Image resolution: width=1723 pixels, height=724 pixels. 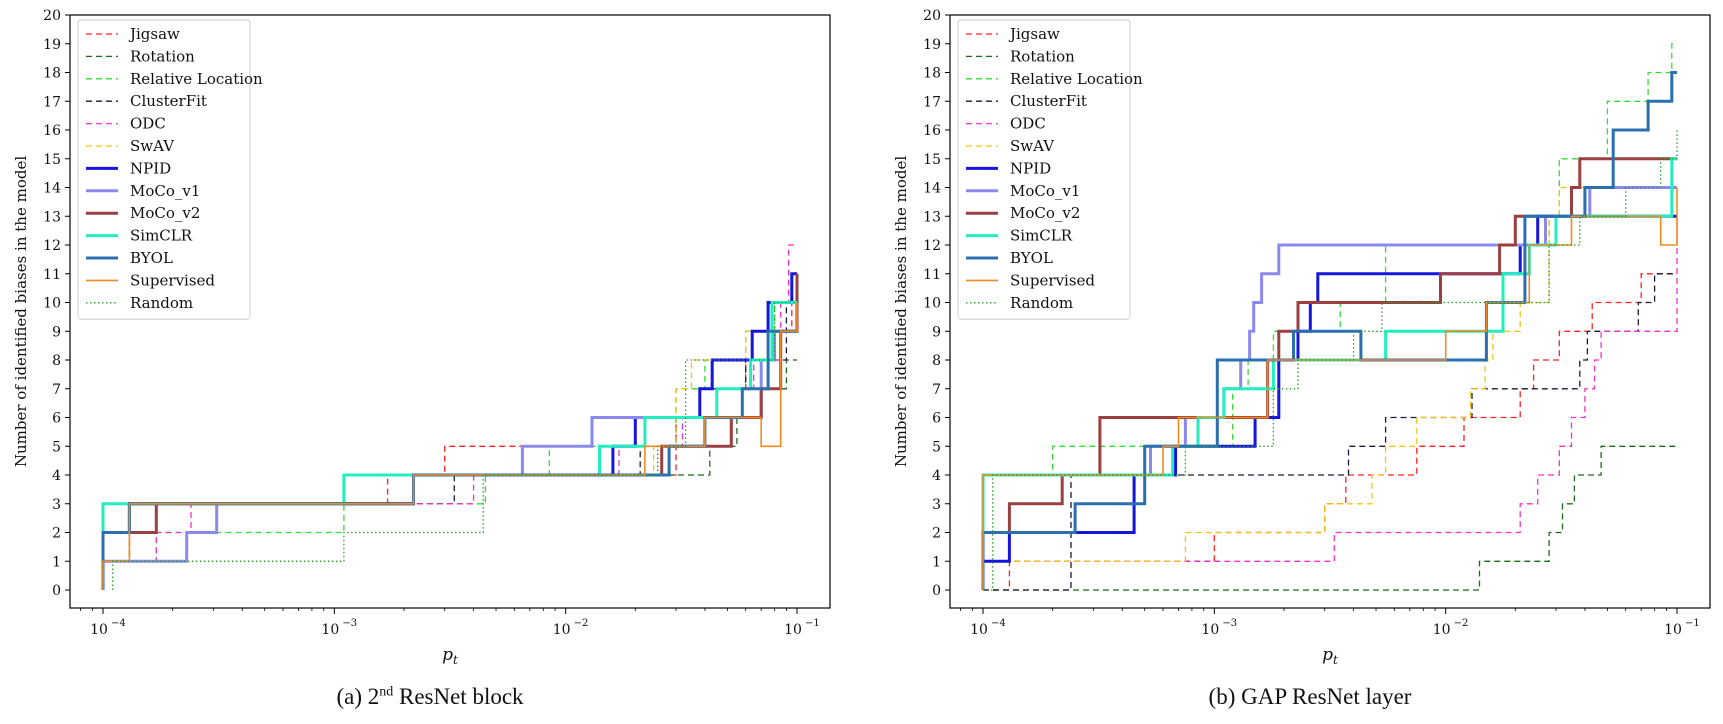 What do you see at coordinates (172, 280) in the screenshot?
I see `legend-label: Supervised` at bounding box center [172, 280].